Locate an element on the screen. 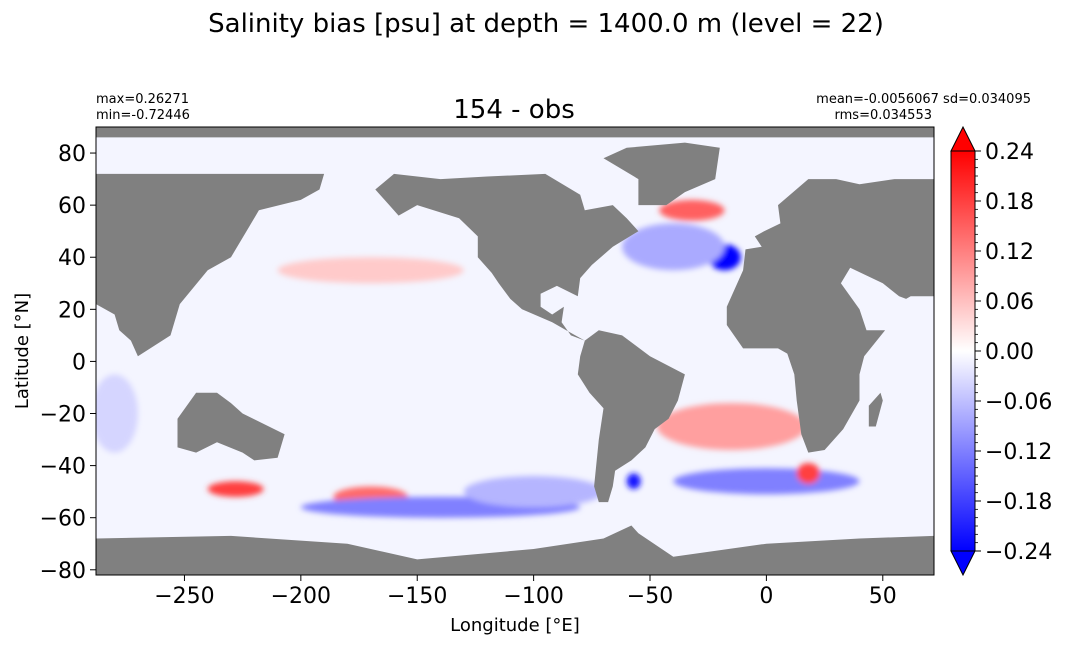 The height and width of the screenshot is (650, 1065). y-tick-label: −40 is located at coordinates (63, 467).